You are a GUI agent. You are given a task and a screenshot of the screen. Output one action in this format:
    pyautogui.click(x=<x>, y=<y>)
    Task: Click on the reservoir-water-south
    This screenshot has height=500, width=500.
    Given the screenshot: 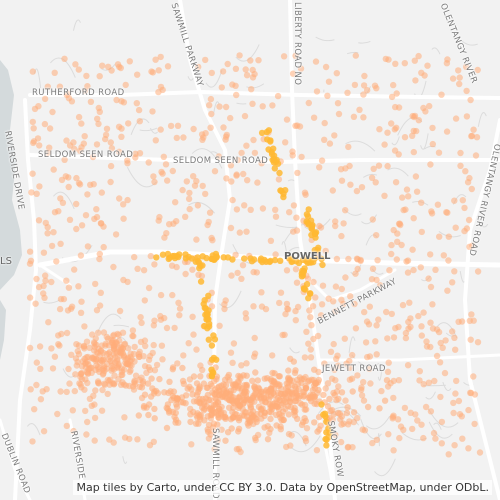 What is the action you would take?
    pyautogui.click(x=3, y=330)
    